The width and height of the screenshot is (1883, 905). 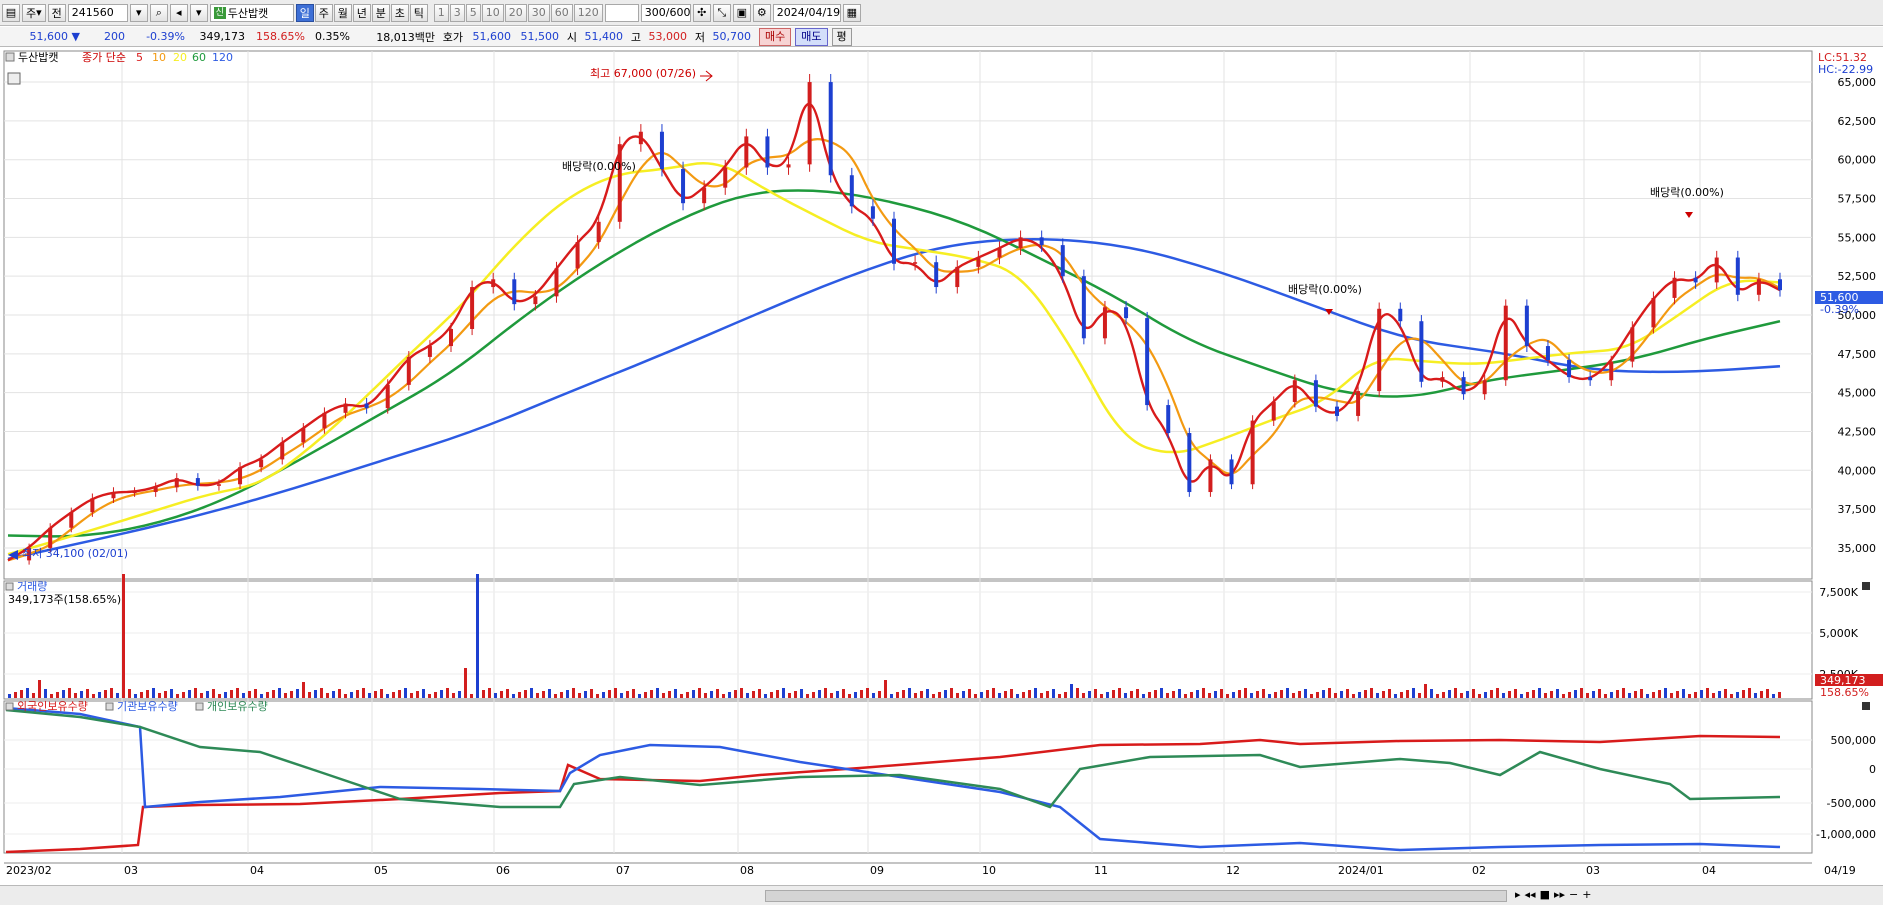 I want to click on bottom-scrollbar: ▸ ◂◂ ■ ▸▸ − +, so click(x=941, y=895).